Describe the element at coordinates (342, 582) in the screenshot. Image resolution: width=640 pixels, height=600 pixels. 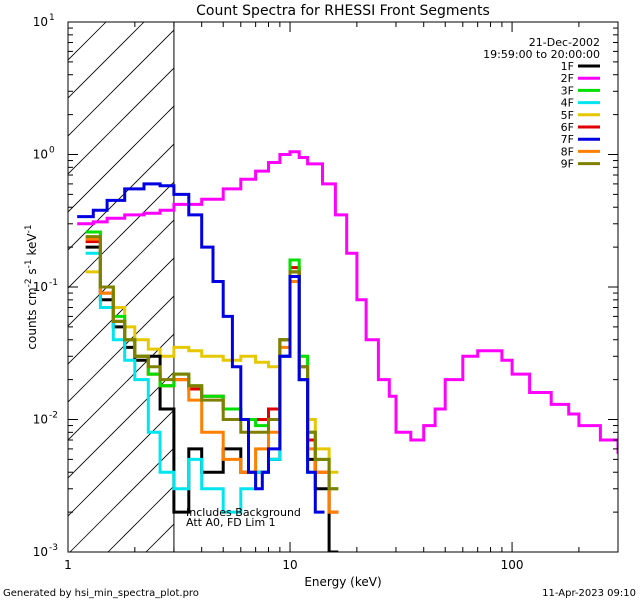
I see `x-axis-label: Energy (keV)` at that location.